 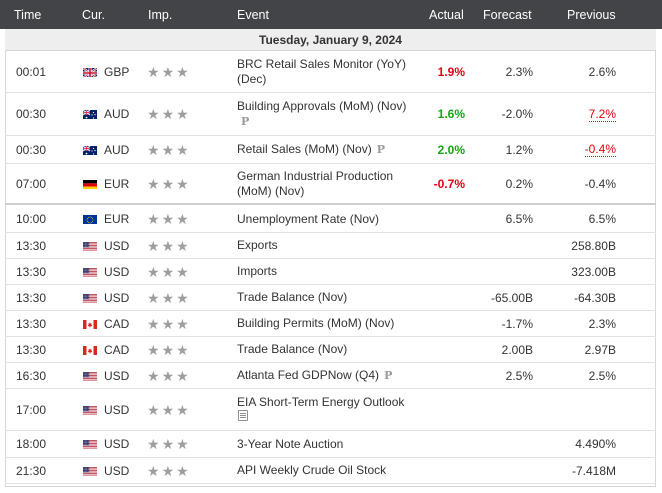 I want to click on event-name: EIA Short-Term Energy Outlook, so click(x=327, y=409).